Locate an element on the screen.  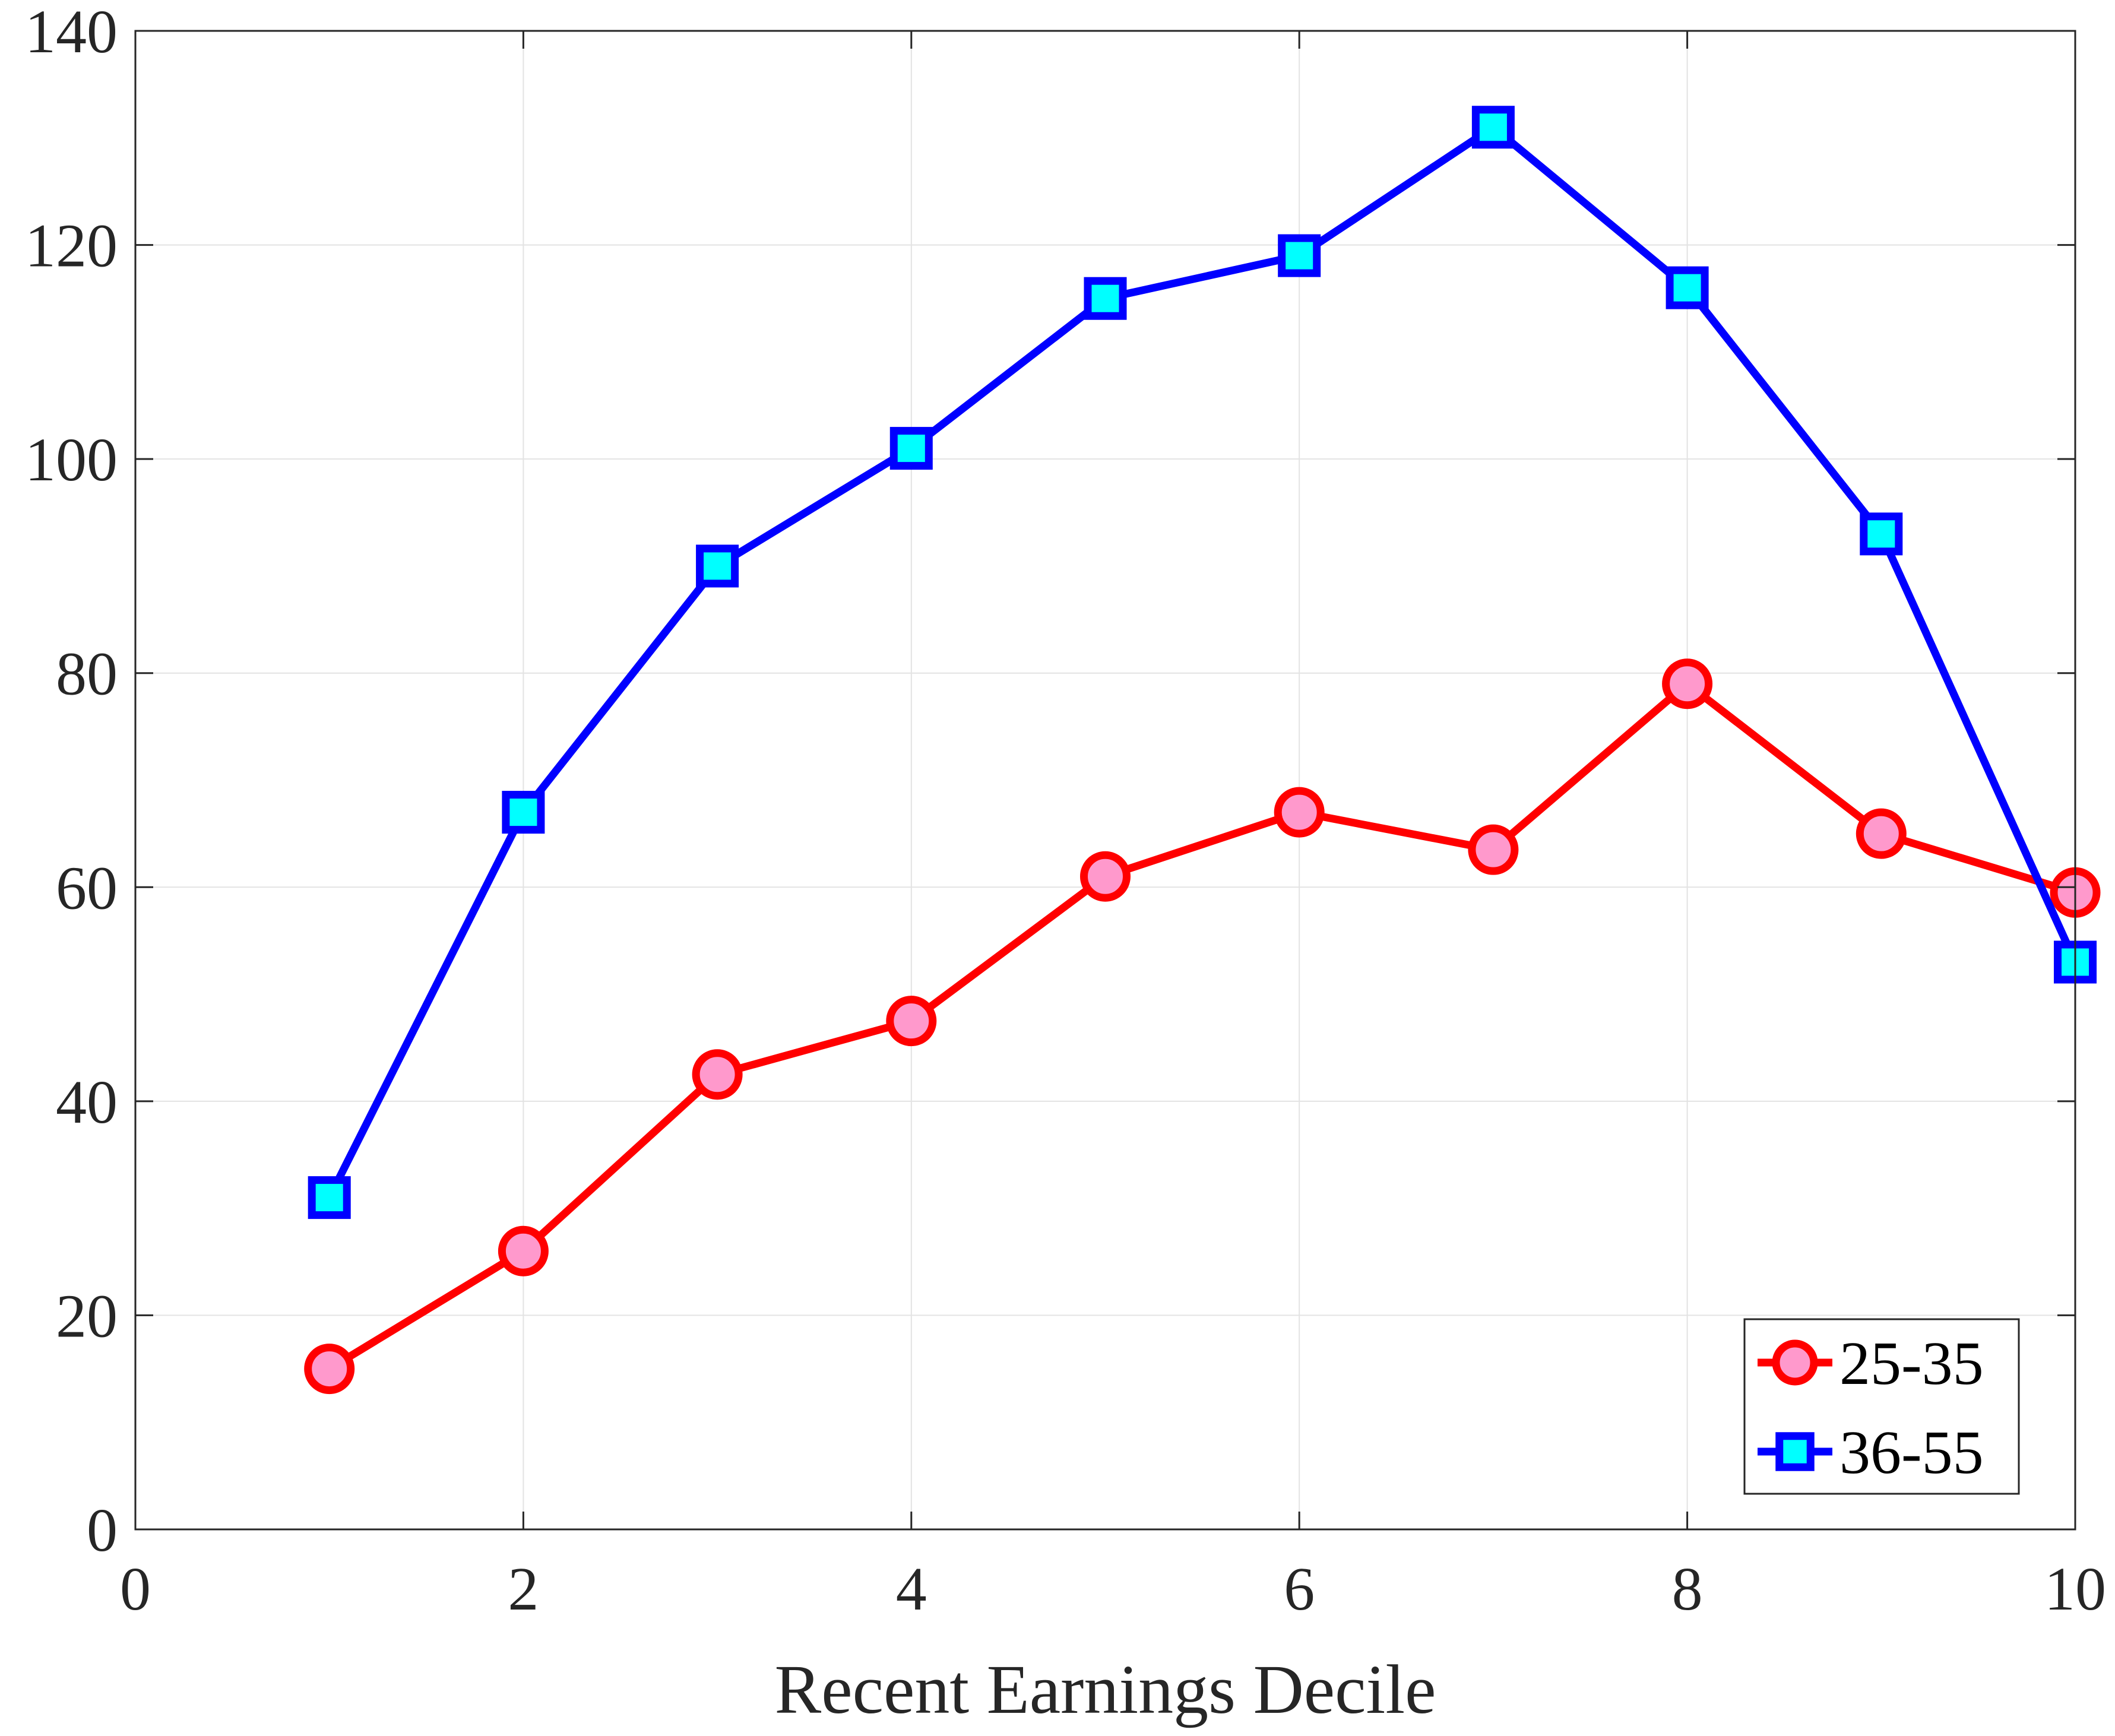
legend-label: 36-55 is located at coordinates (1912, 1452).